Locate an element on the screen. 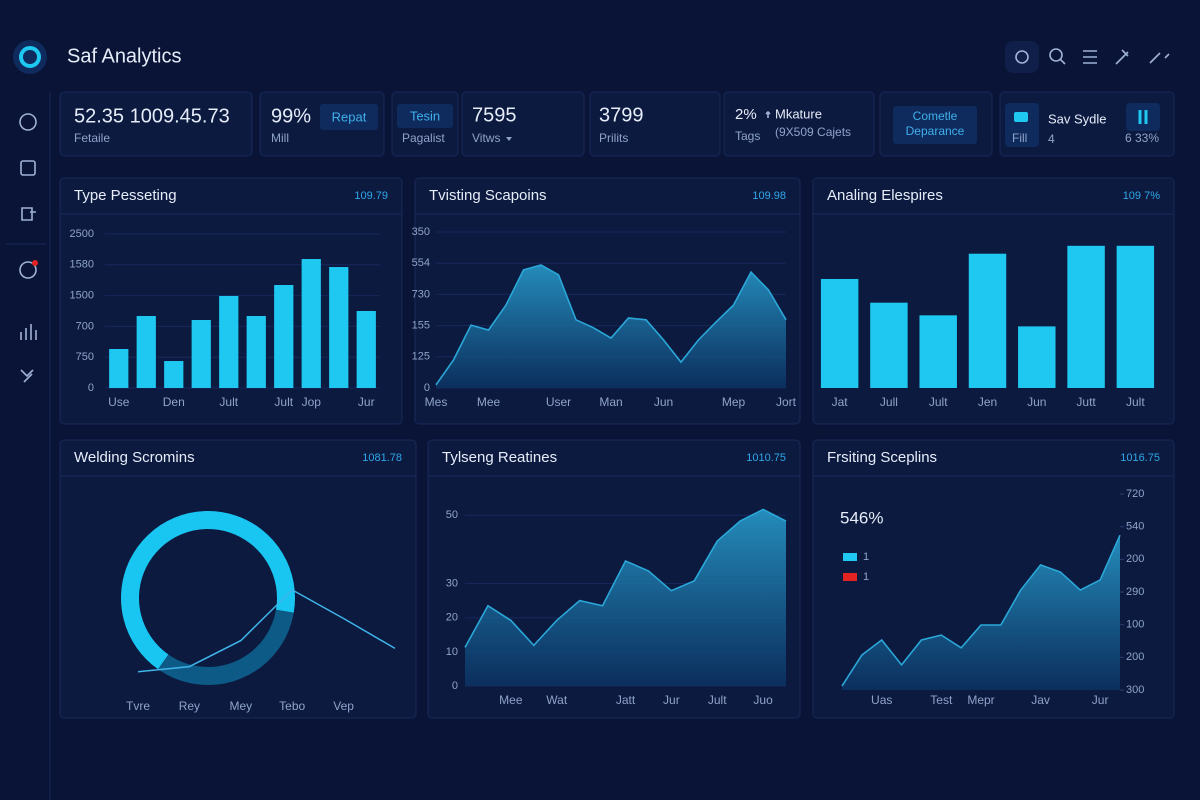  x-tick-label: Wat is located at coordinates (557, 700).